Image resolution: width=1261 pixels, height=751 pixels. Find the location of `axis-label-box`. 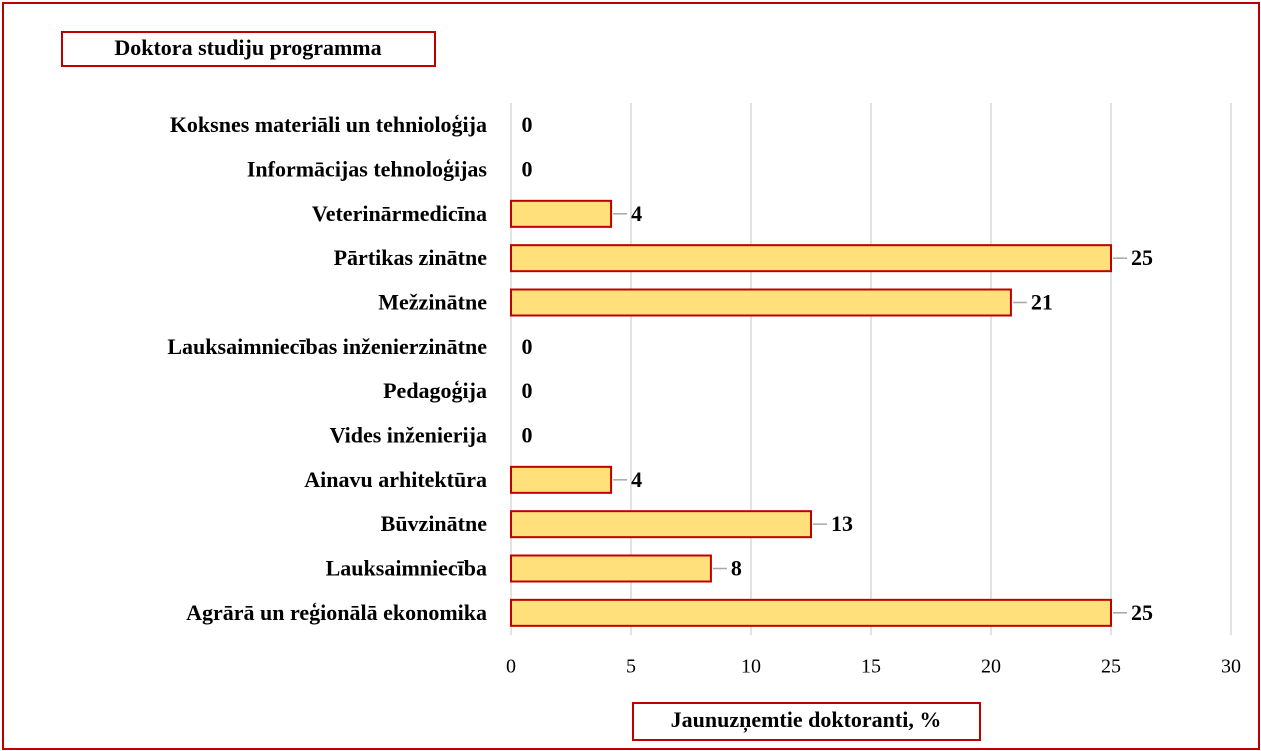

axis-label-box is located at coordinates (806, 721).